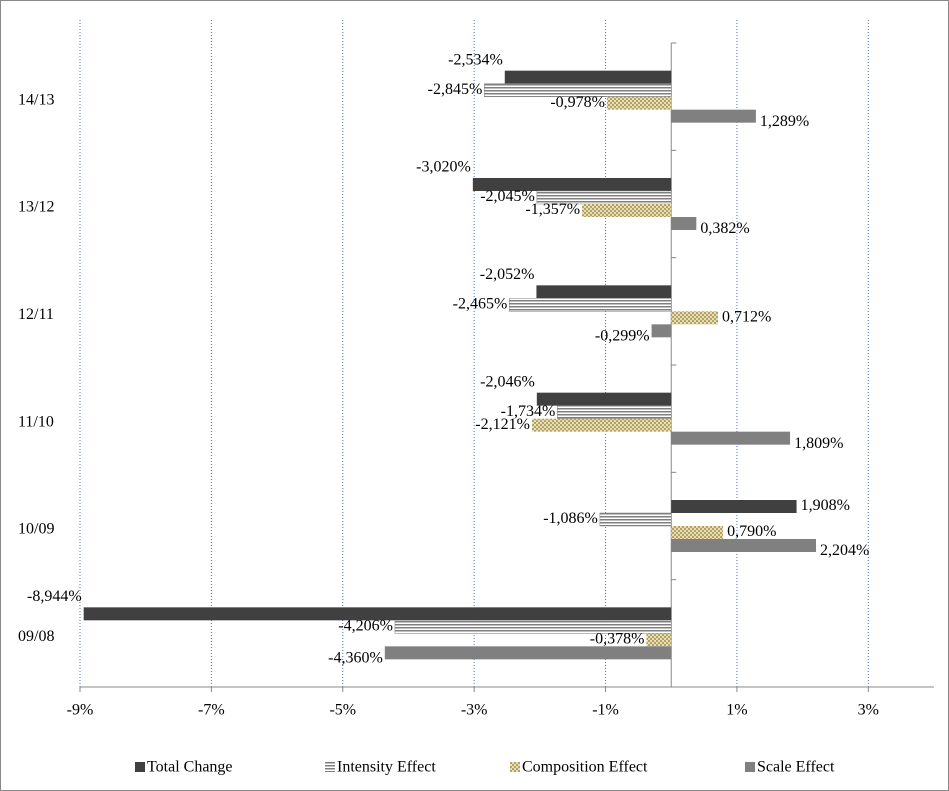  I want to click on x-tick-label: -5%, so click(342, 710).